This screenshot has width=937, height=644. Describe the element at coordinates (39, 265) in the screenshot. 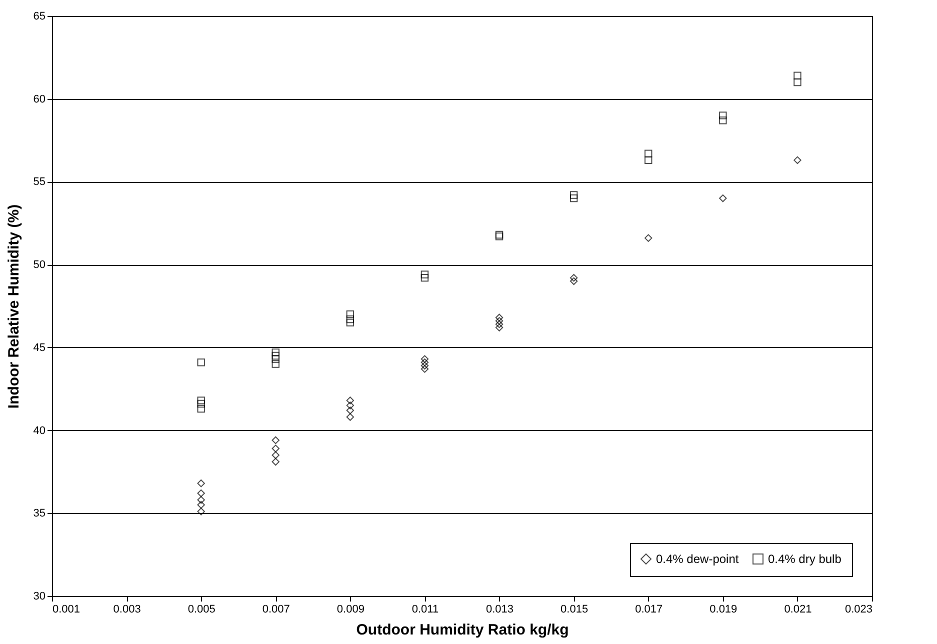

I see `y-tick-label: 50` at that location.